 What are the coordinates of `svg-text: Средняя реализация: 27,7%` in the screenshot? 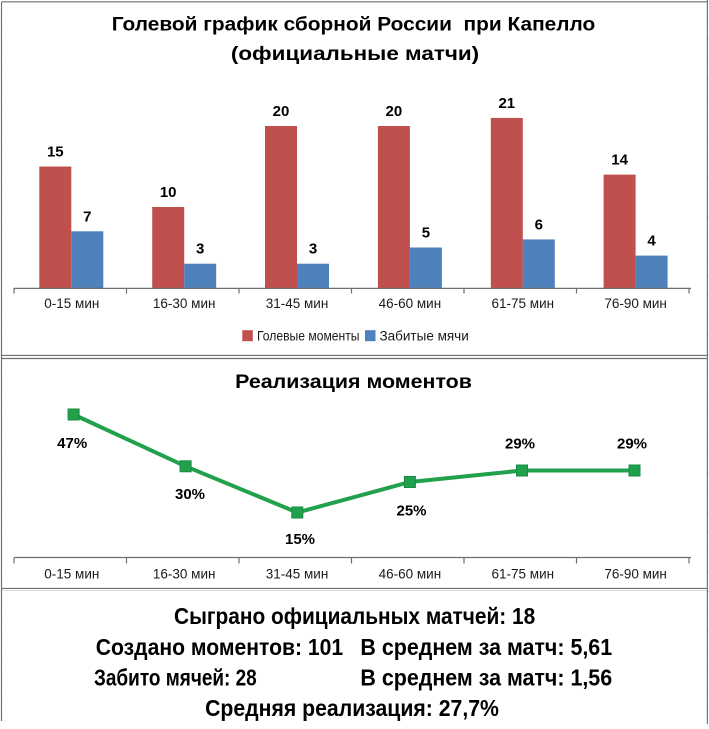 It's located at (352, 708).